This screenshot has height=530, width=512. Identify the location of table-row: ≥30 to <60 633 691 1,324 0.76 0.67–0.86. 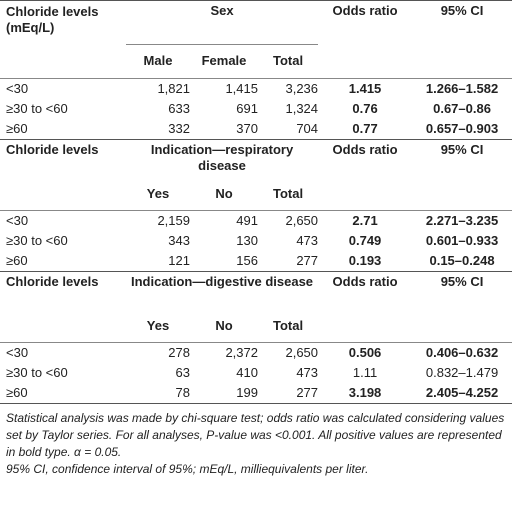
(248, 108).